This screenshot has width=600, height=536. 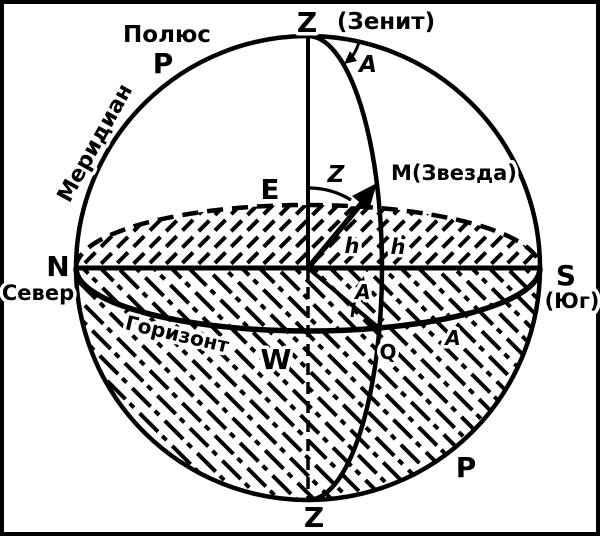 I want to click on label-east-letter: E, so click(x=269, y=189).